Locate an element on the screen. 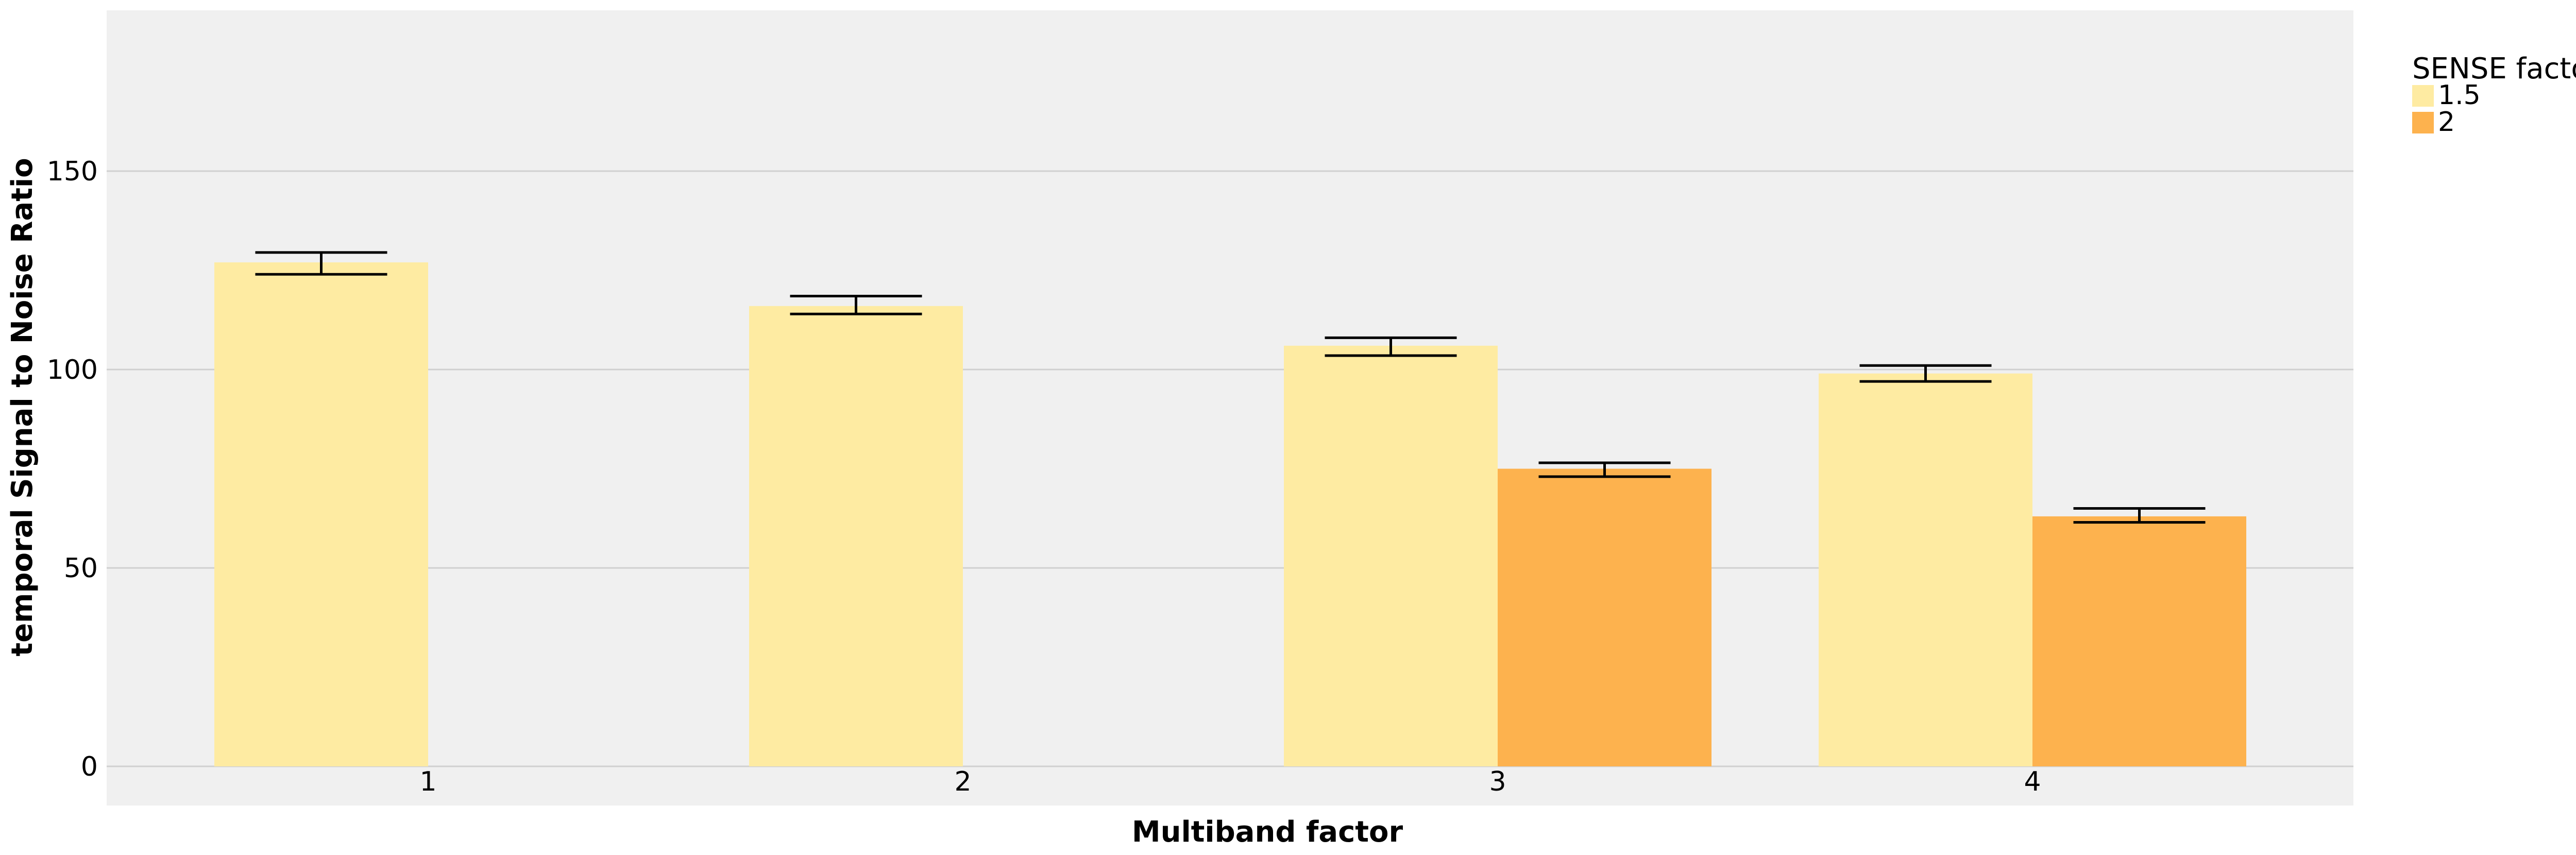 This screenshot has height=855, width=2576. x-tick-label: 2 is located at coordinates (962, 782).